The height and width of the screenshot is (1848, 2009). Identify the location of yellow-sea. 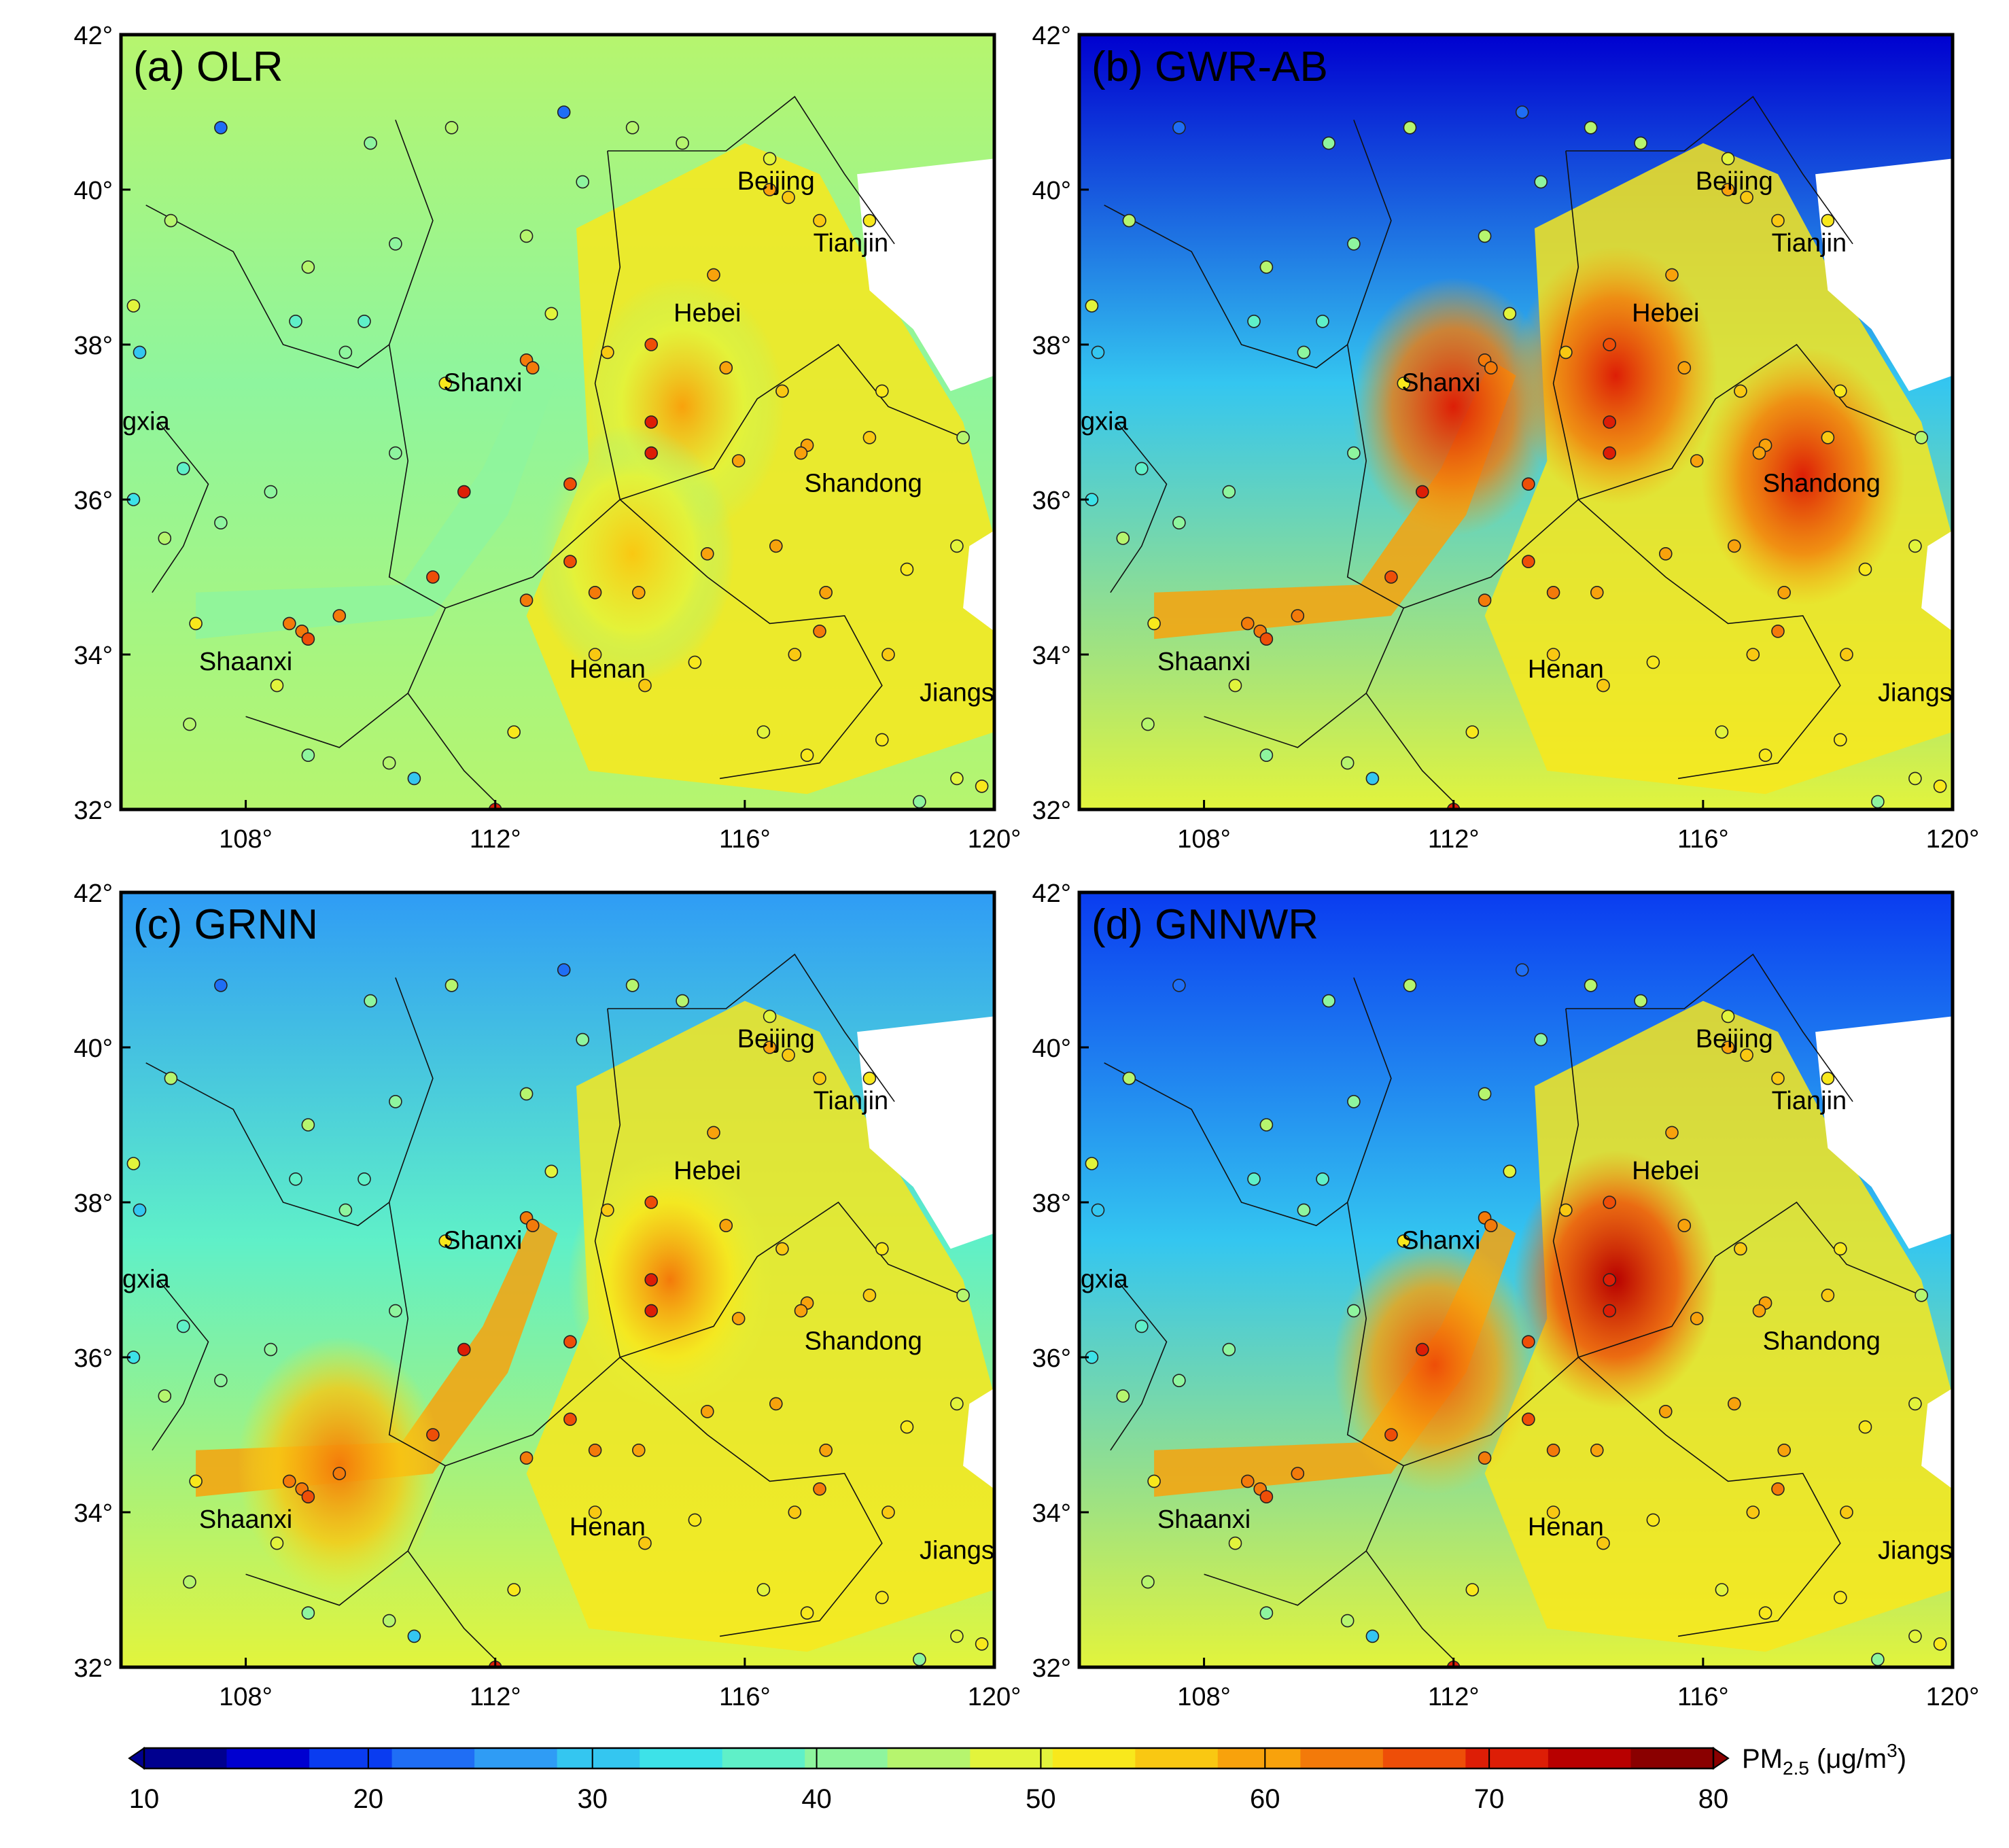
(979, 1438).